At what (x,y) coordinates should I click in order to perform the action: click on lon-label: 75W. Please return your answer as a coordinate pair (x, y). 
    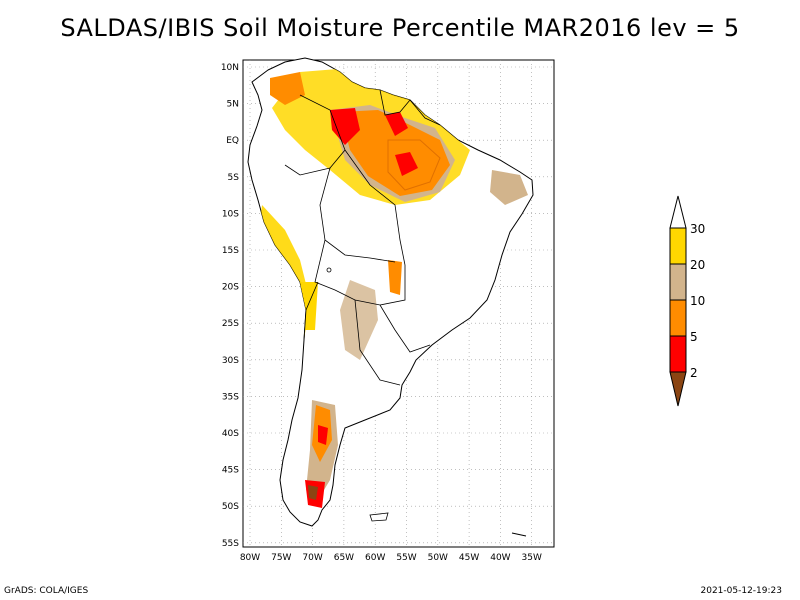
    Looking at the image, I should click on (281, 558).